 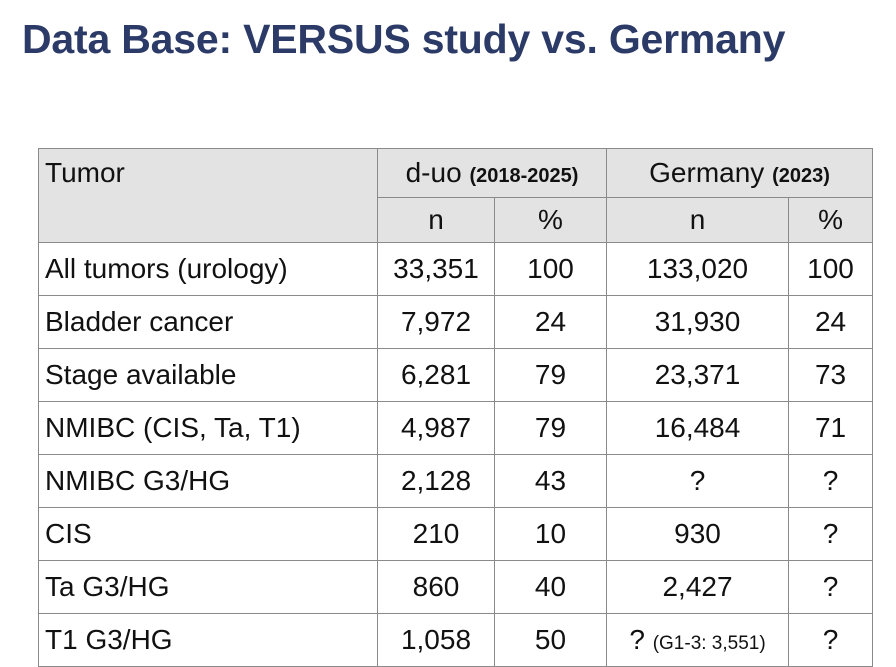 I want to click on germany-n-value: ?, so click(x=637, y=639).